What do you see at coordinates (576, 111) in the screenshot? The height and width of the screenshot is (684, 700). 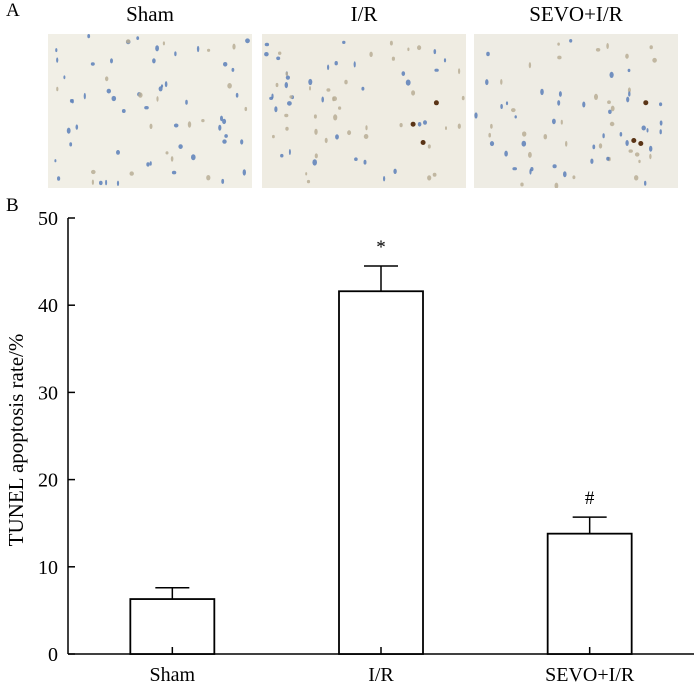 I see `micrograph-background` at bounding box center [576, 111].